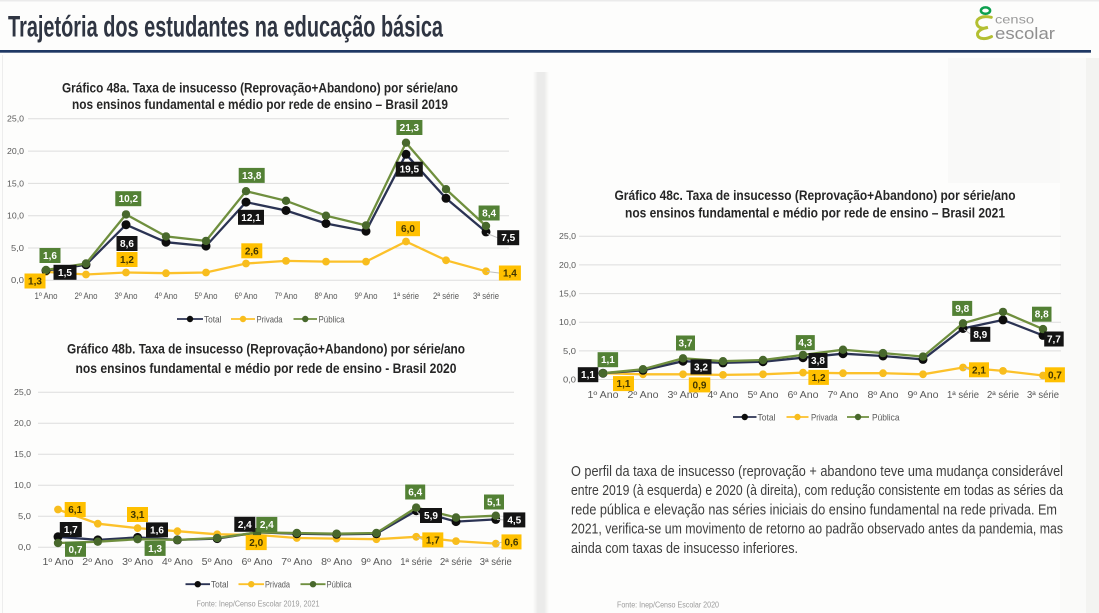 The height and width of the screenshot is (613, 1099). What do you see at coordinates (127, 244) in the screenshot?
I see `svg-text: 8,6` at bounding box center [127, 244].